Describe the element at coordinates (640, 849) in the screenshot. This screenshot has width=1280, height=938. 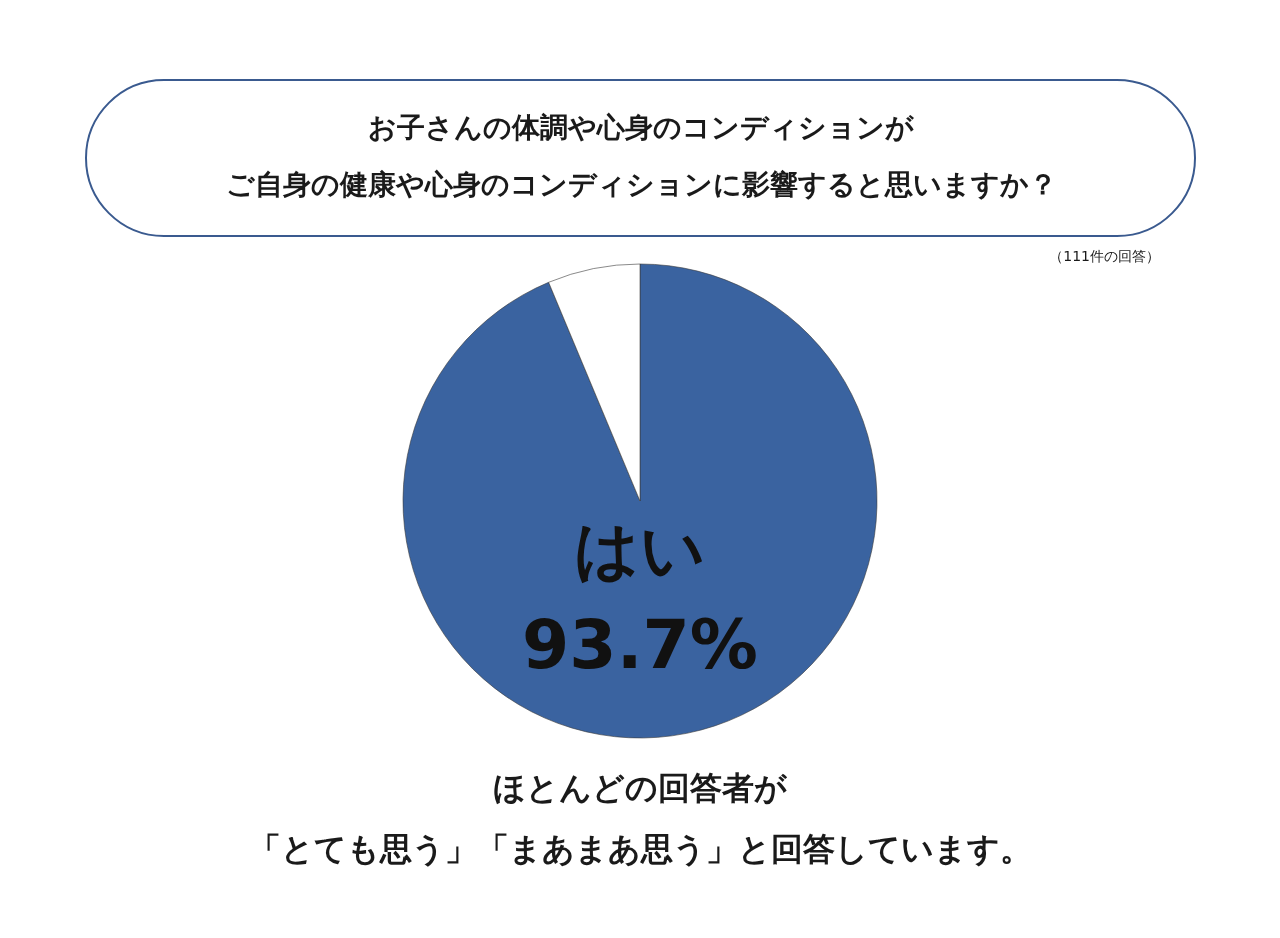
I see `text: 「とても思う」「まあまあ思う」と回答しています。` at that location.